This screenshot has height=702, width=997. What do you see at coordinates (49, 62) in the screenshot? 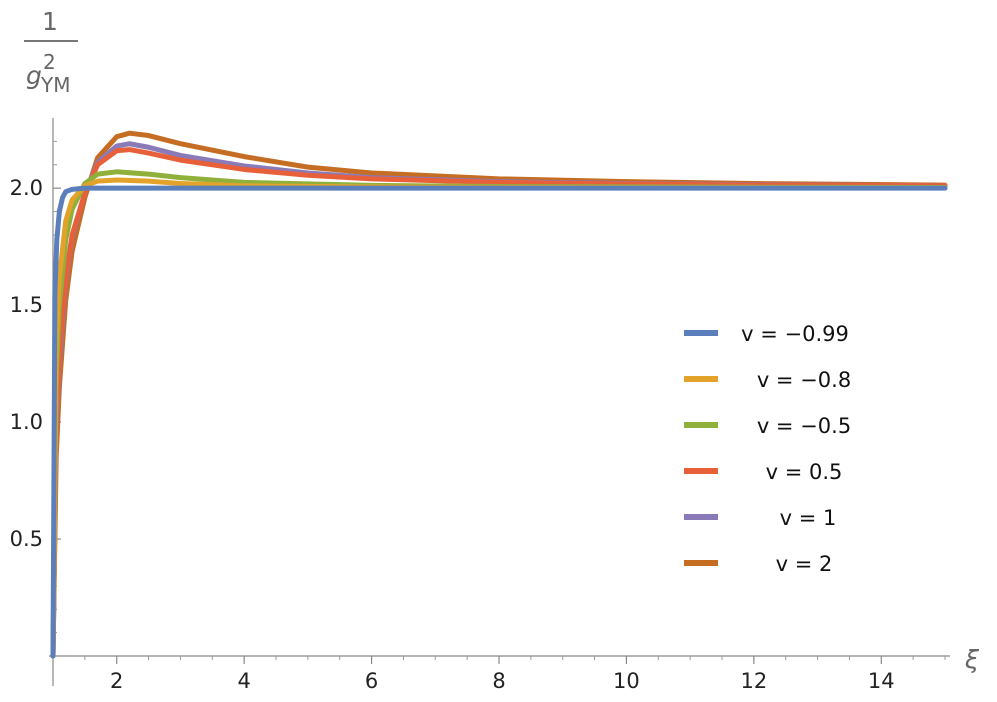
I see `y-axis-label-superscript: 2` at bounding box center [49, 62].